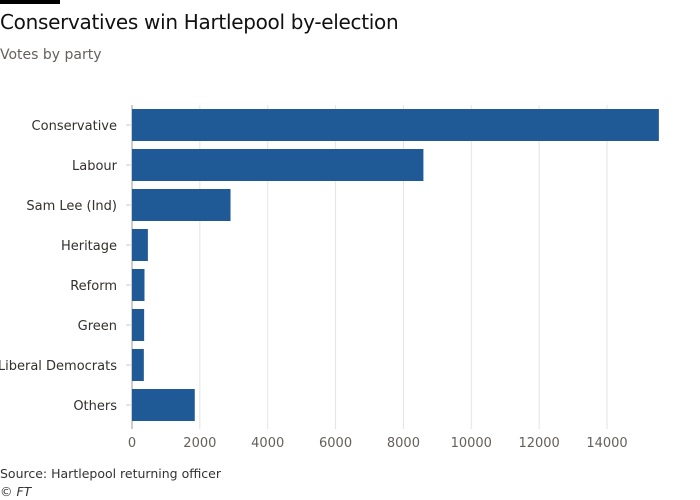 Image resolution: width=700 pixels, height=500 pixels. Describe the element at coordinates (58, 366) in the screenshot. I see `category-label: Liberal Democrats` at that location.